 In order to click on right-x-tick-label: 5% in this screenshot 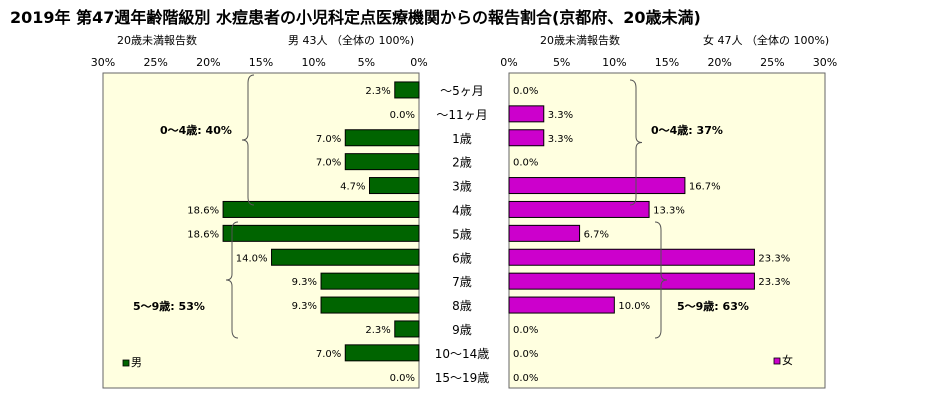, I will do `click(561, 62)`.